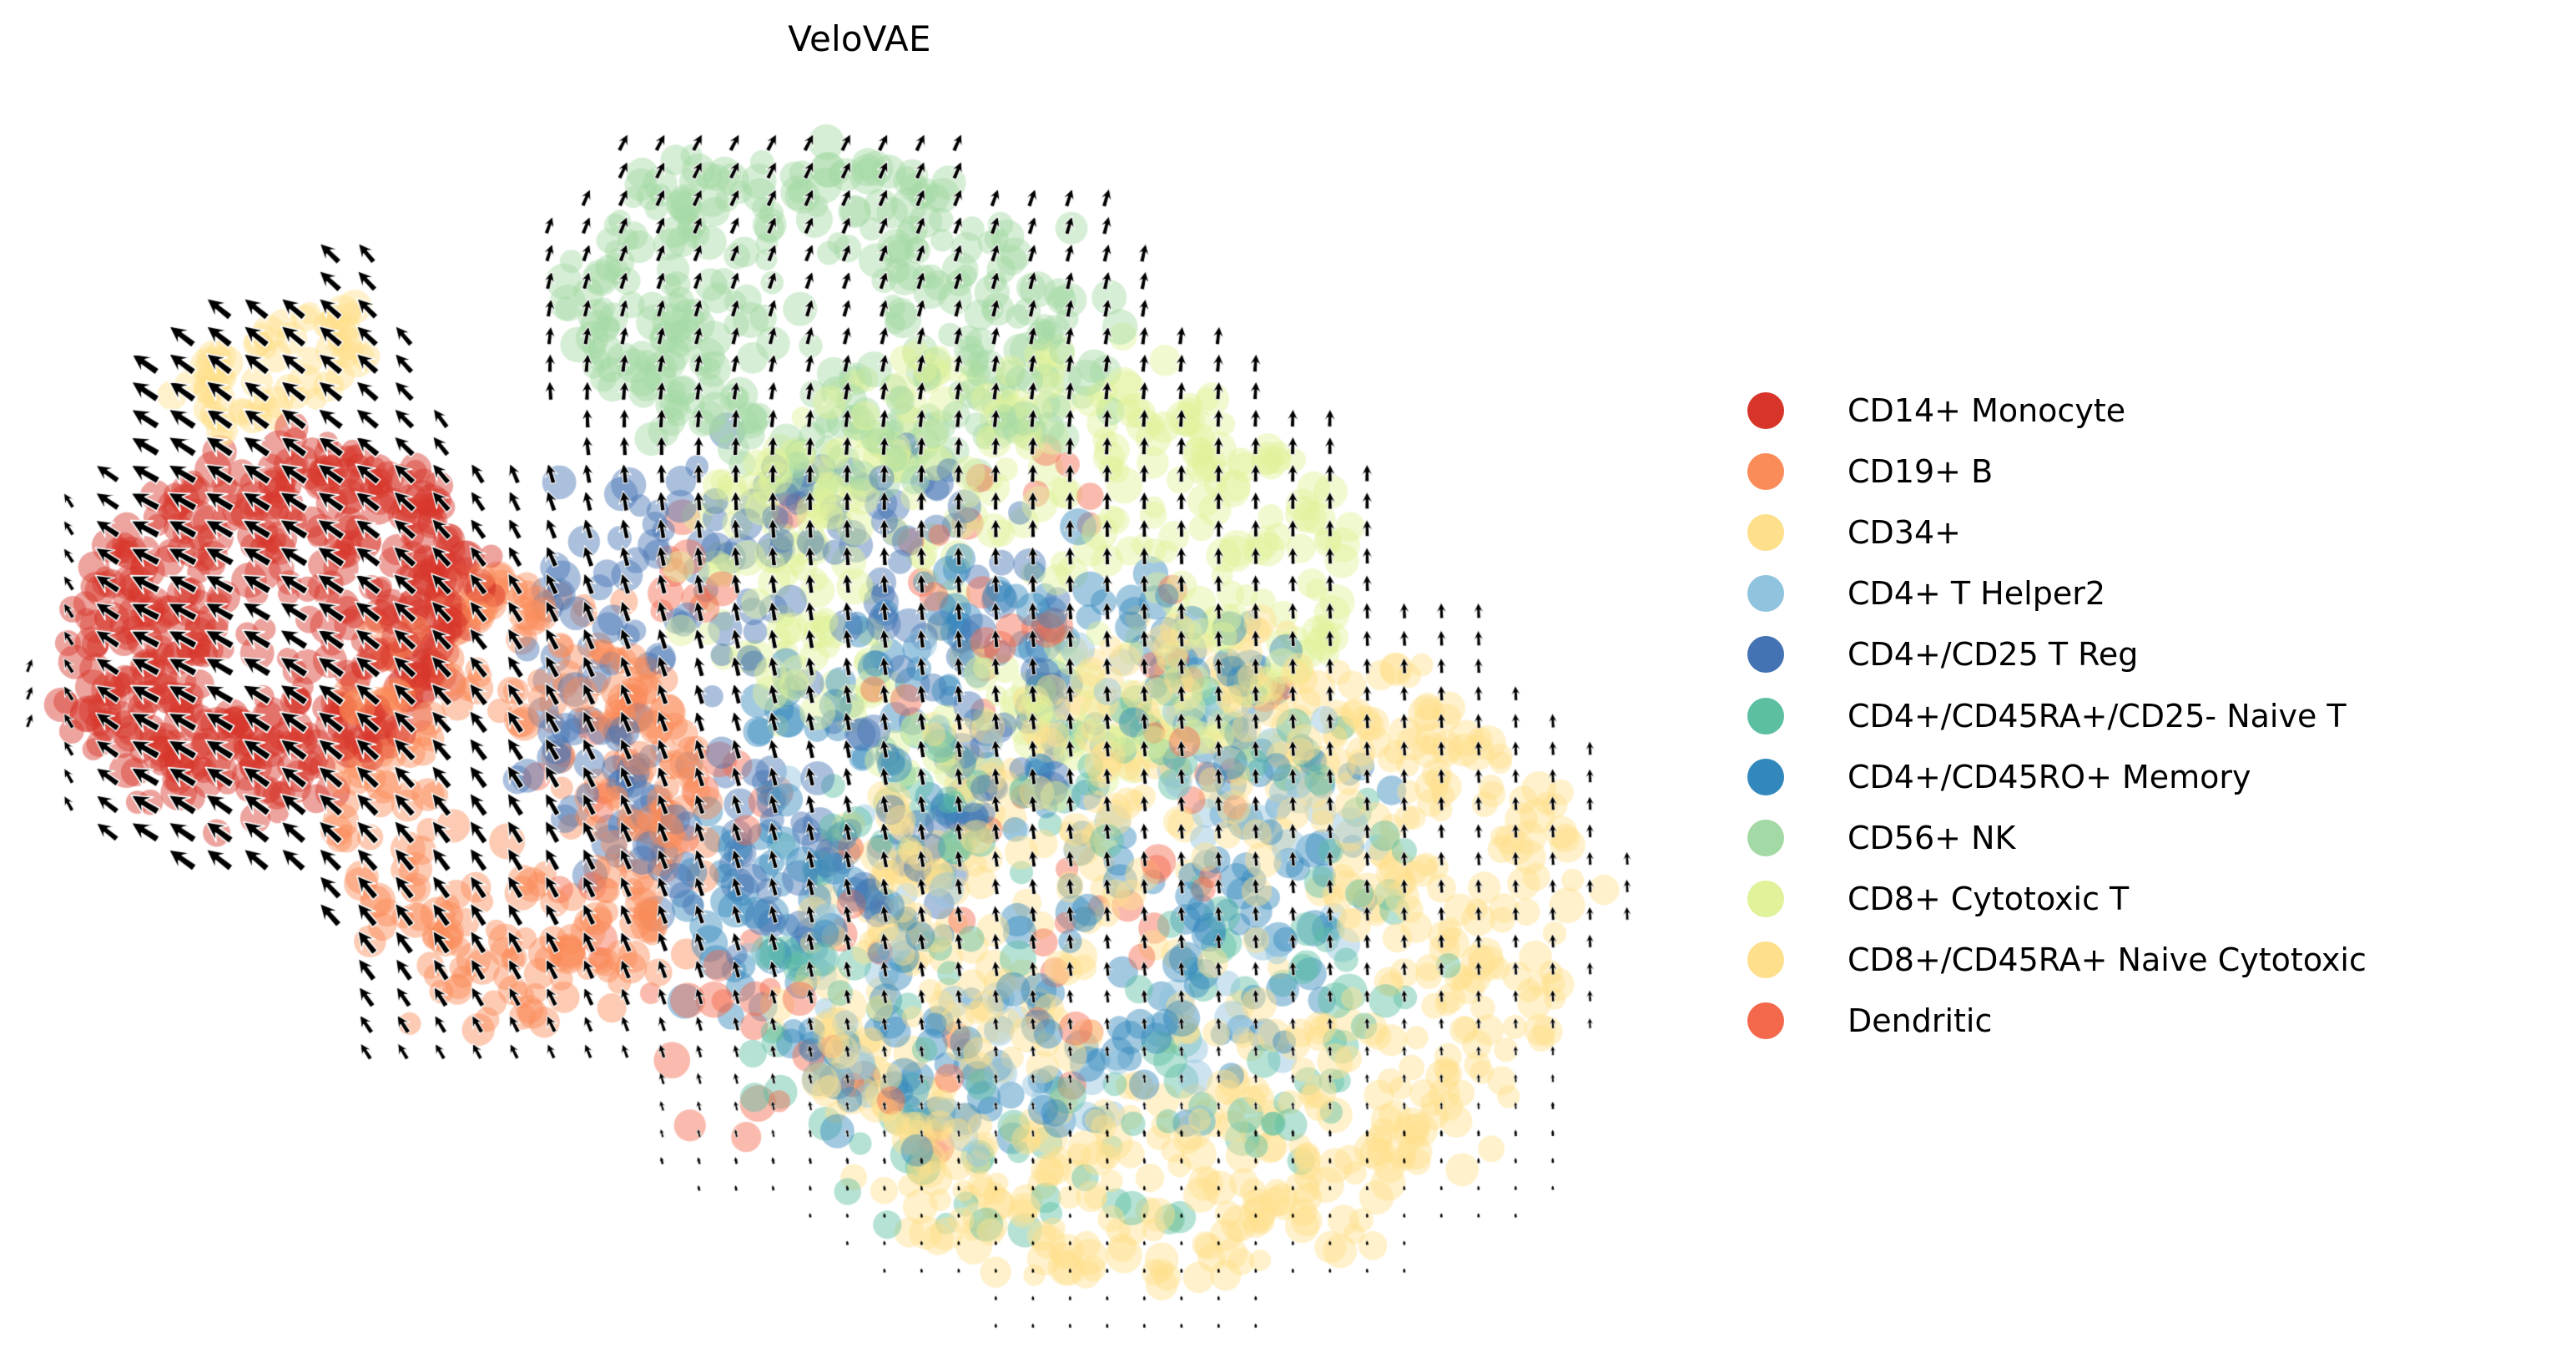 This screenshot has height=1363, width=2576. What do you see at coordinates (2097, 716) in the screenshot?
I see `legend-item-label: CD4+/CD45RA+/CD25- Naive T` at bounding box center [2097, 716].